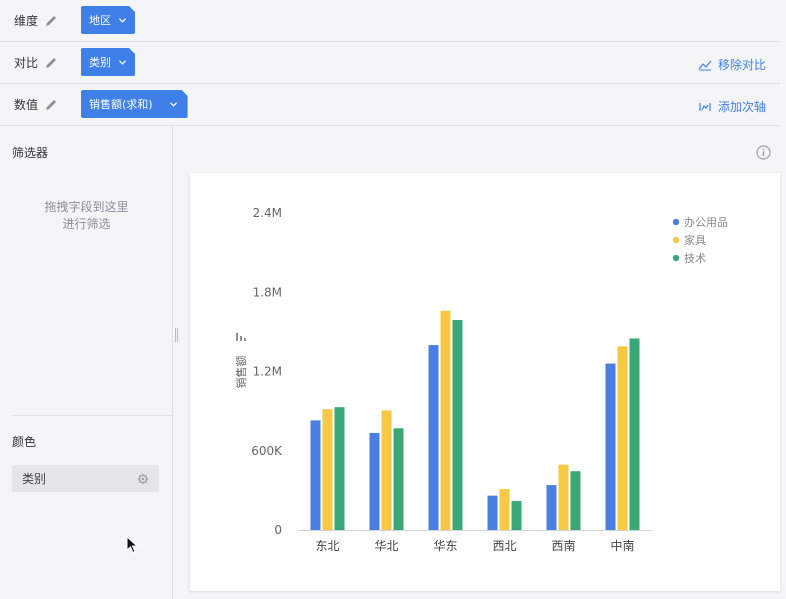  Describe the element at coordinates (34, 479) in the screenshot. I see `color-field-label: 类别` at that location.